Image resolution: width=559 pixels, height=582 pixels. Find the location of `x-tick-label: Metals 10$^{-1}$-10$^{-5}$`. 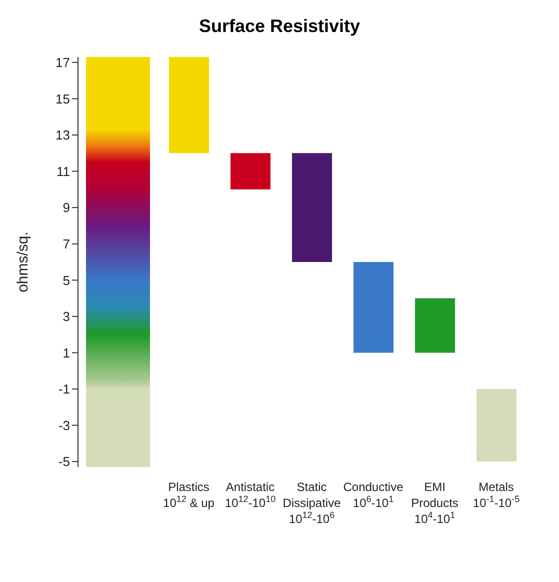

x-tick-label: Metals 10$^{-1}$-10$^{-5}$ is located at coordinates (496, 495).